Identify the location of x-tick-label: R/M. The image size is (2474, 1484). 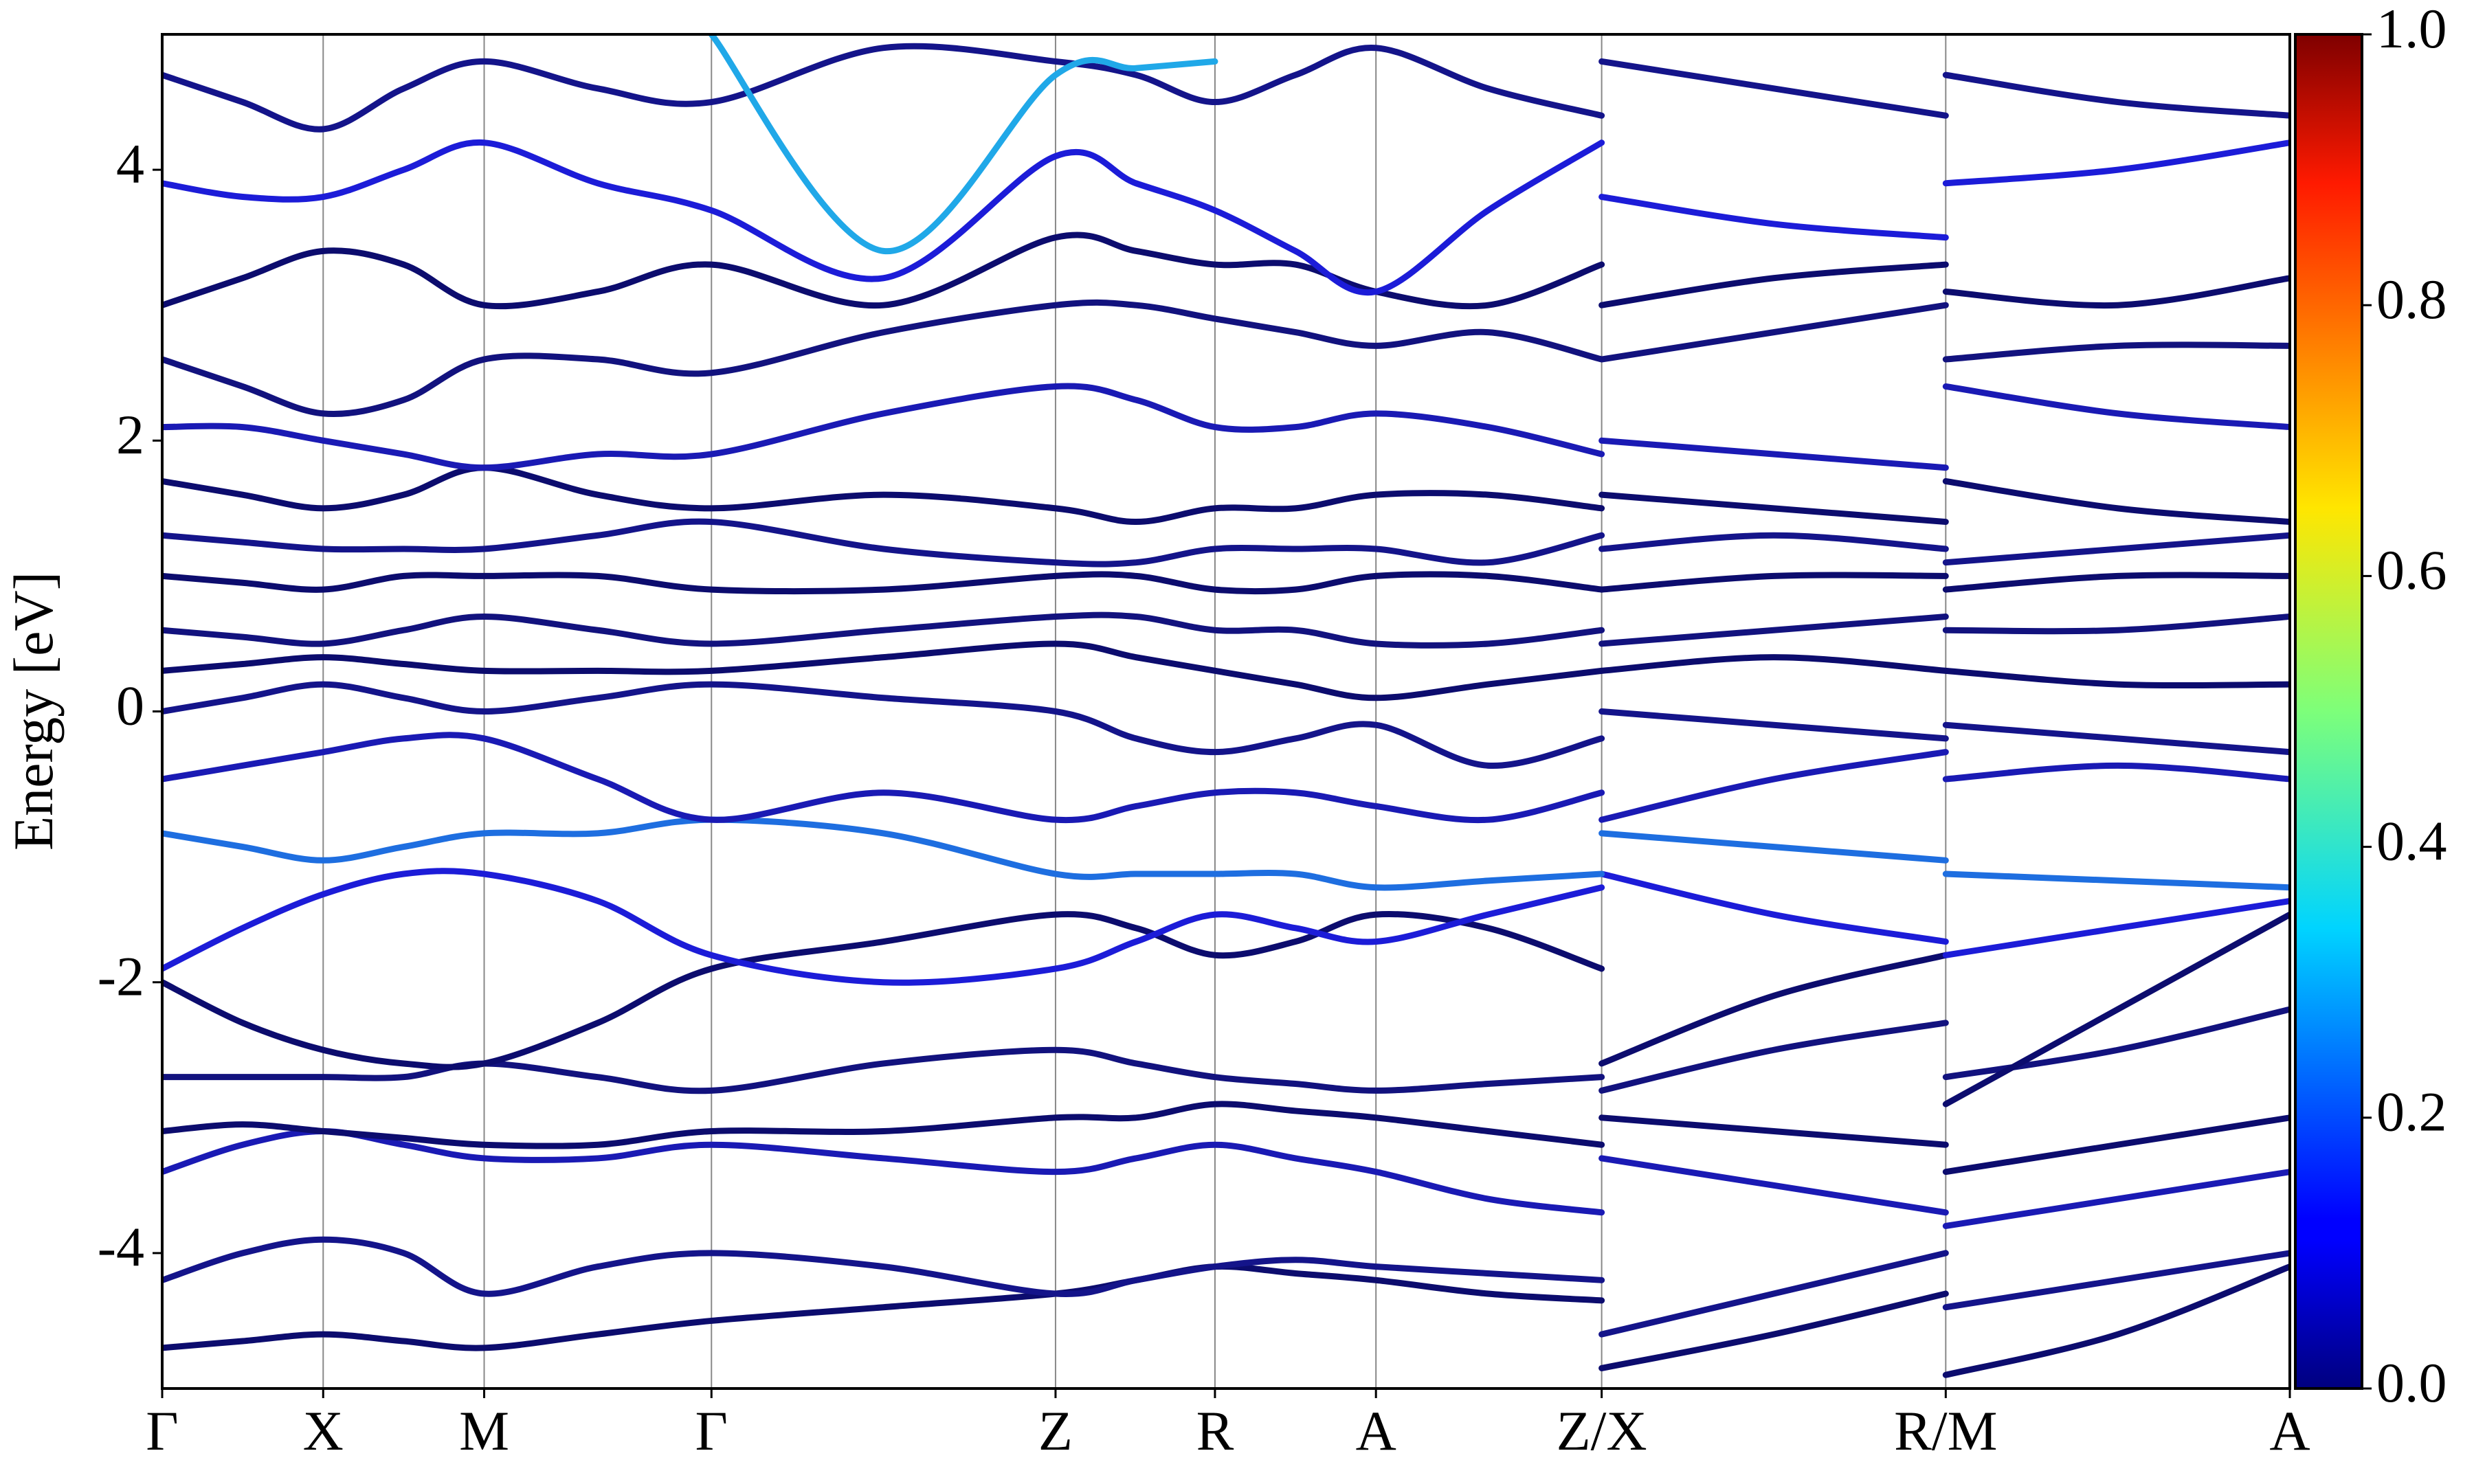
(1945, 1430).